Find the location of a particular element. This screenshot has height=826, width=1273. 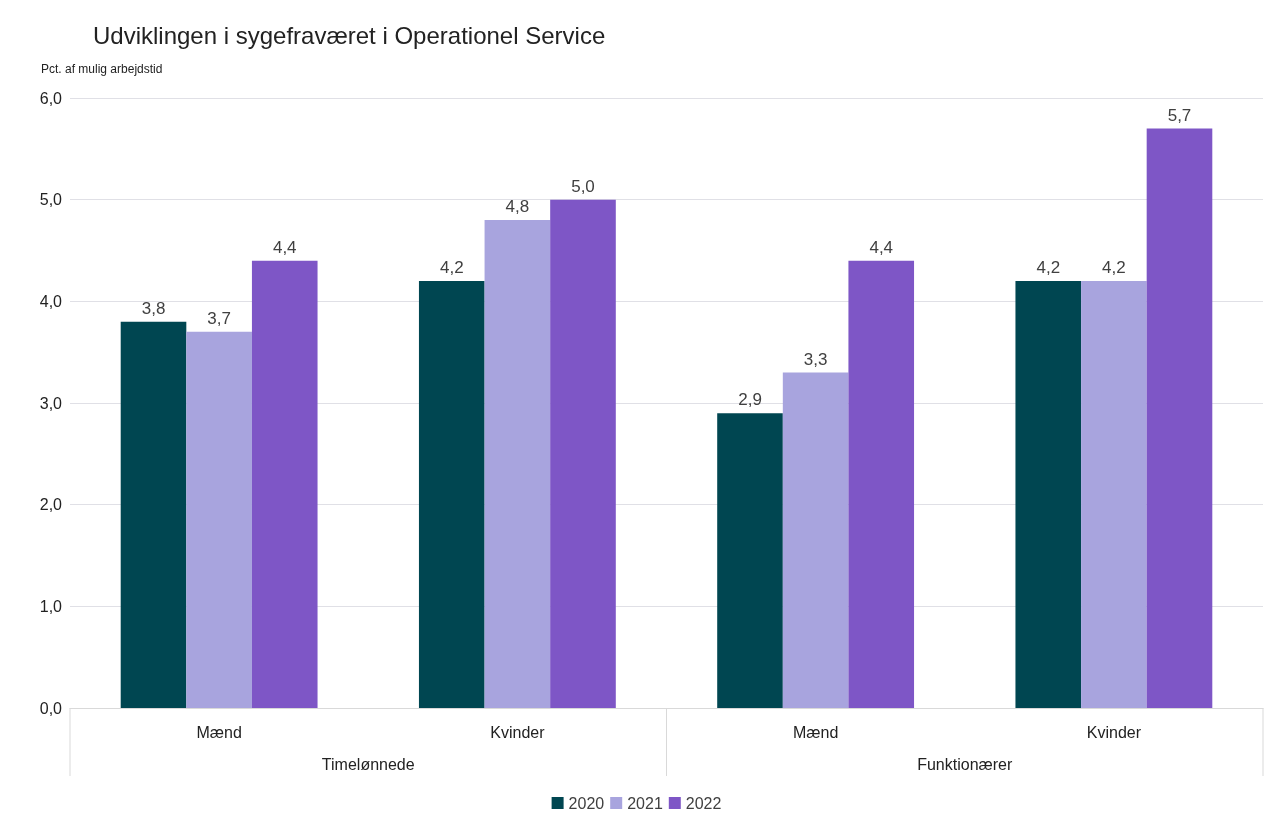

data-label: 5,0 is located at coordinates (583, 186).